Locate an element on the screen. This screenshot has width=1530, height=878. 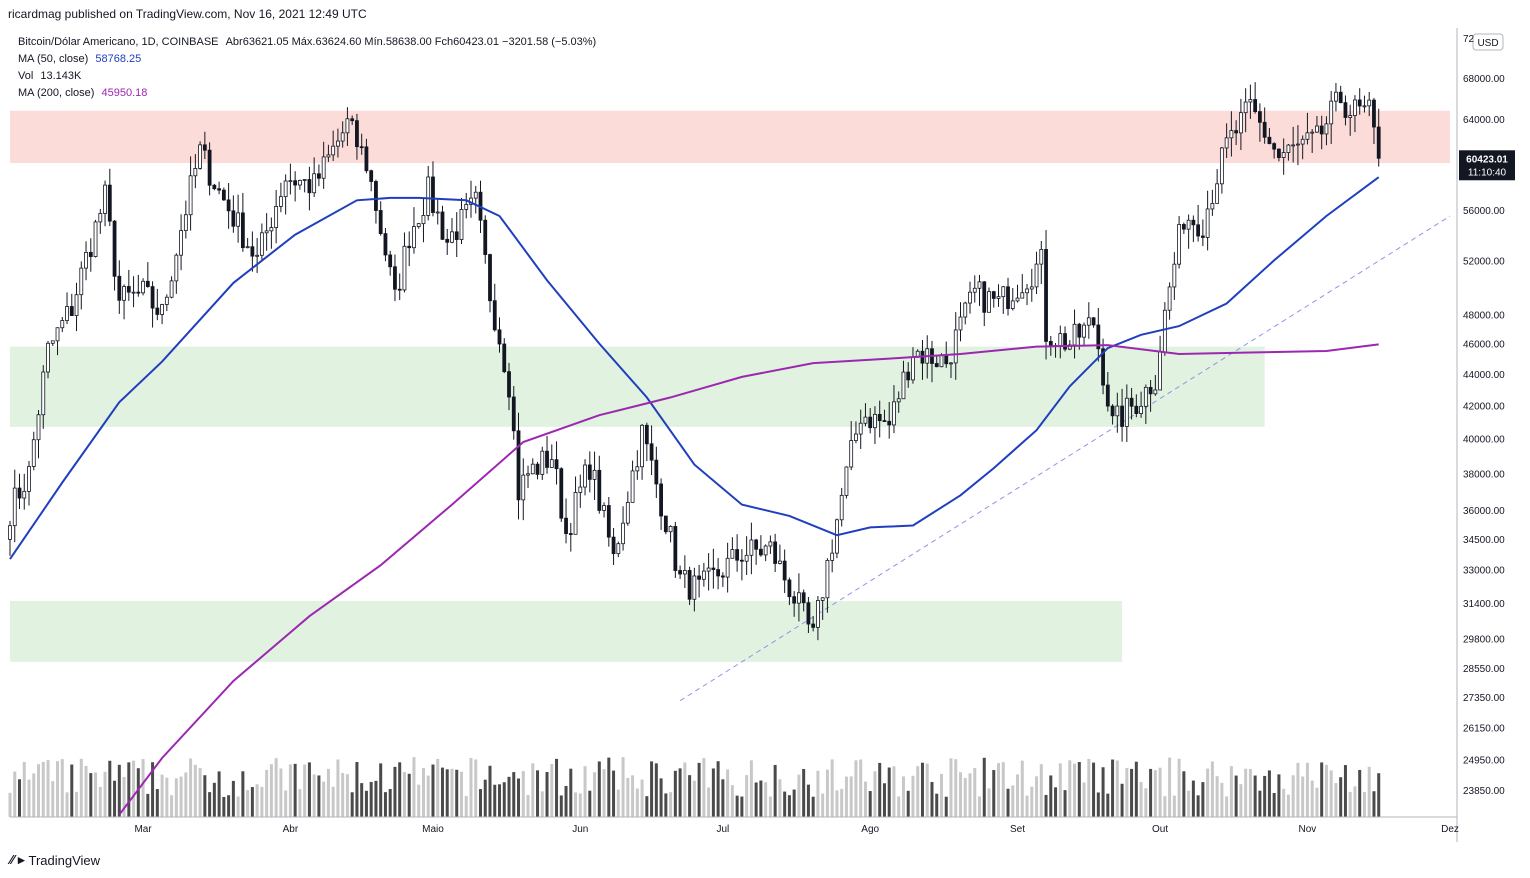
vol-legend: Vol 13.143K is located at coordinates (49, 76).